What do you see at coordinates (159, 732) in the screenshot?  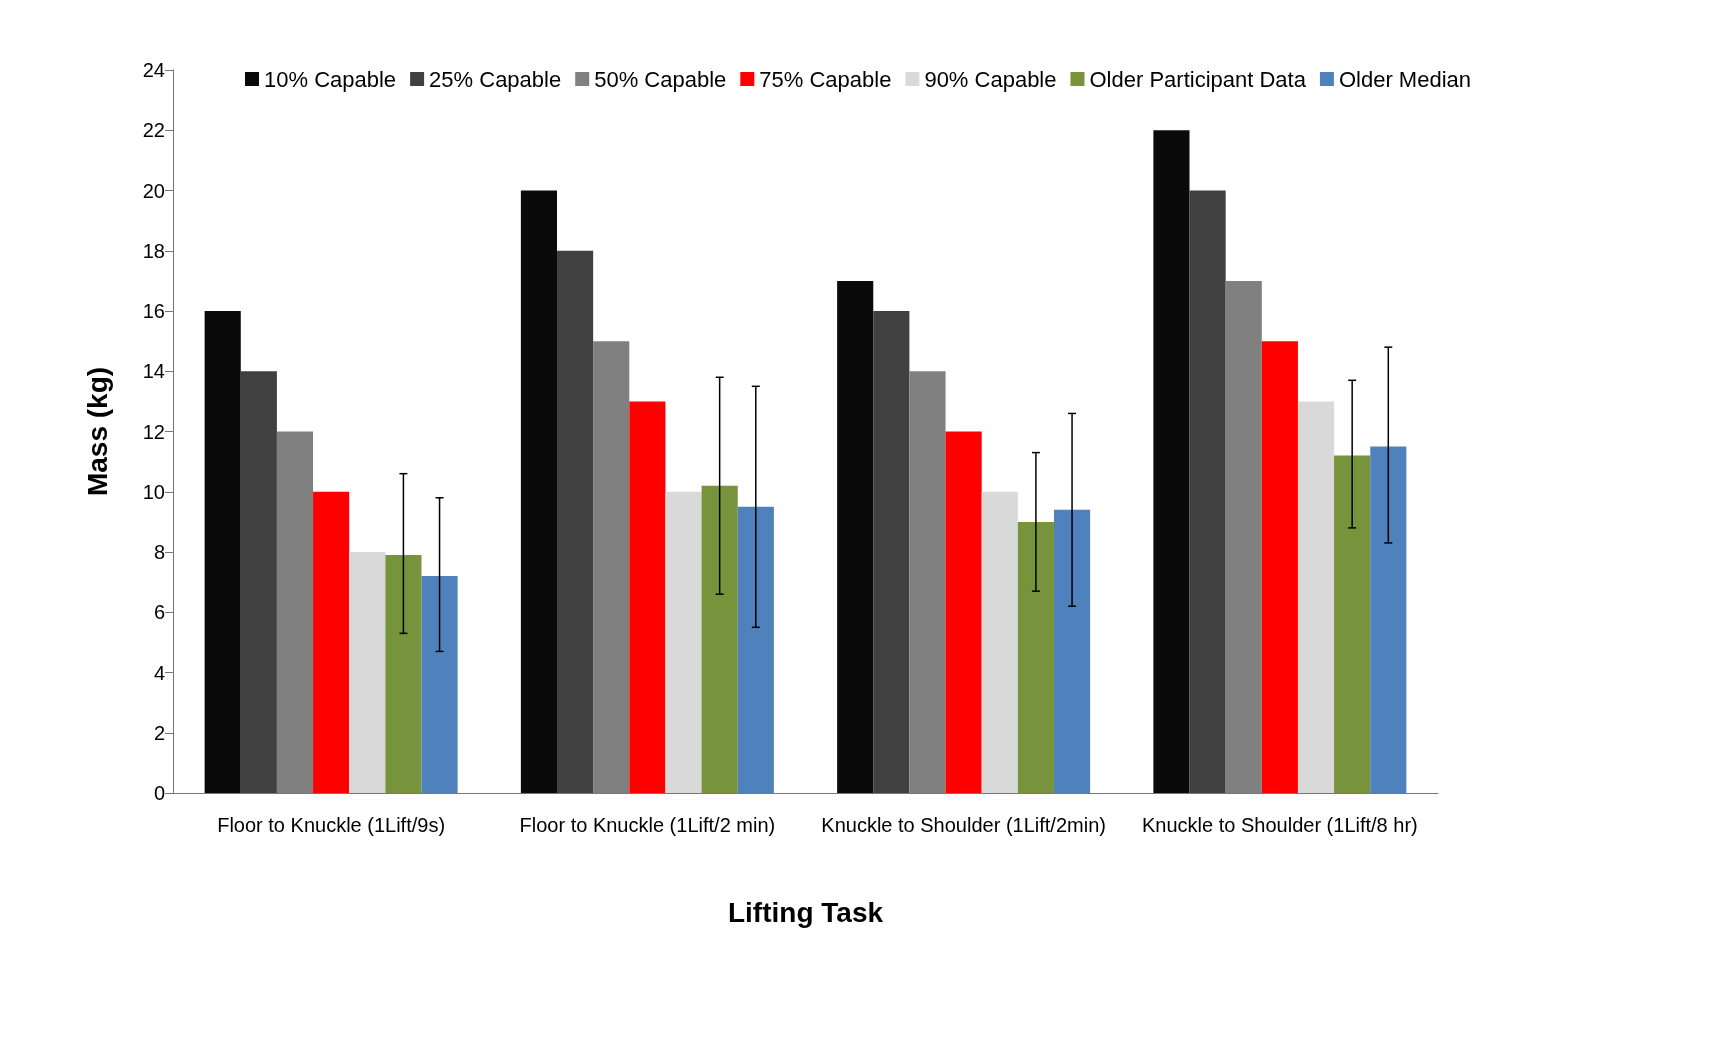 I see `y-tick-label: 2` at bounding box center [159, 732].